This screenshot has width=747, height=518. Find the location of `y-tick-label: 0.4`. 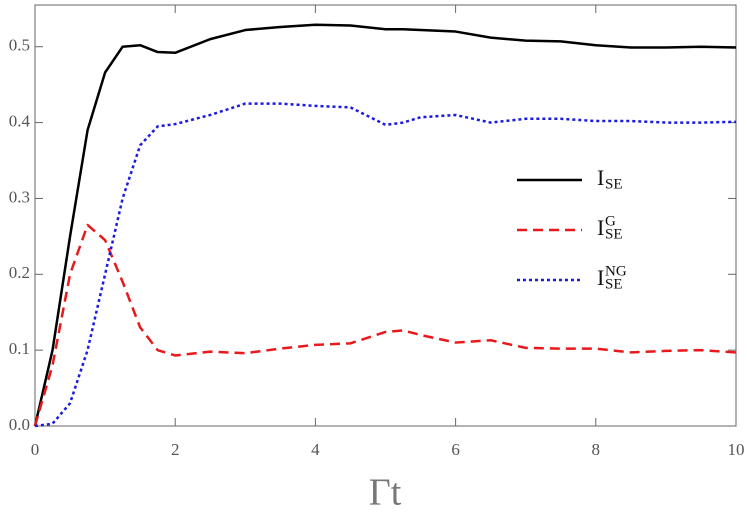

y-tick-label: 0.4 is located at coordinates (20, 120).